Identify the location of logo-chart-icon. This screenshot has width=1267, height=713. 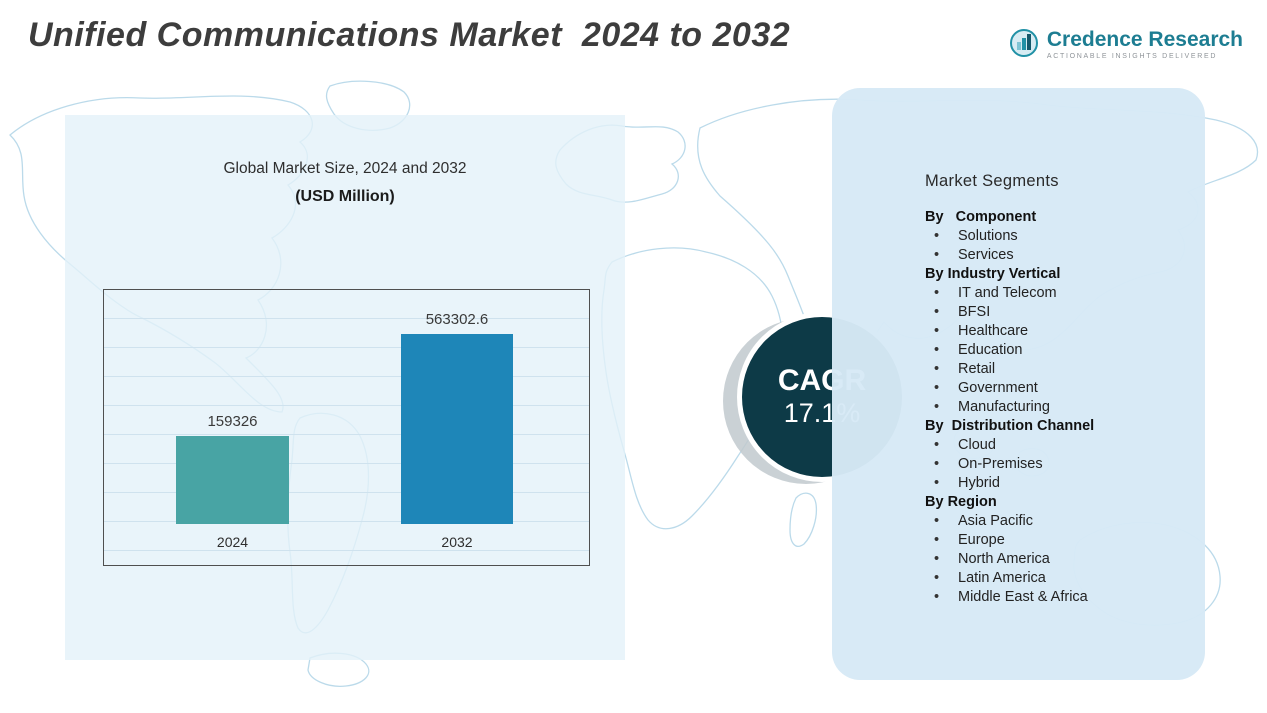
(1023, 43).